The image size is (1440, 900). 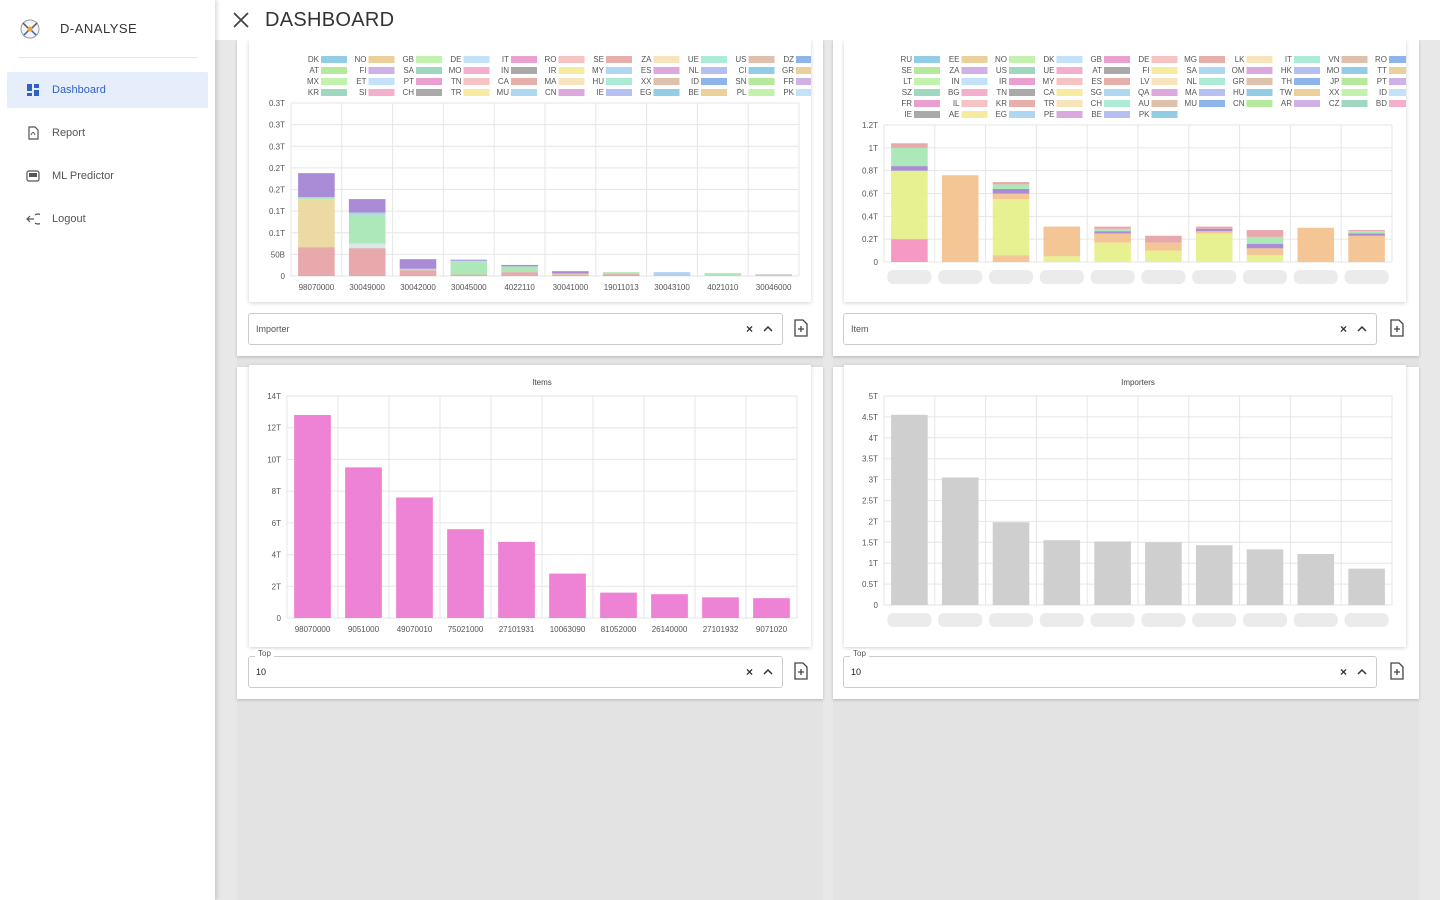 I want to click on legend-label: US, so click(x=740, y=59).